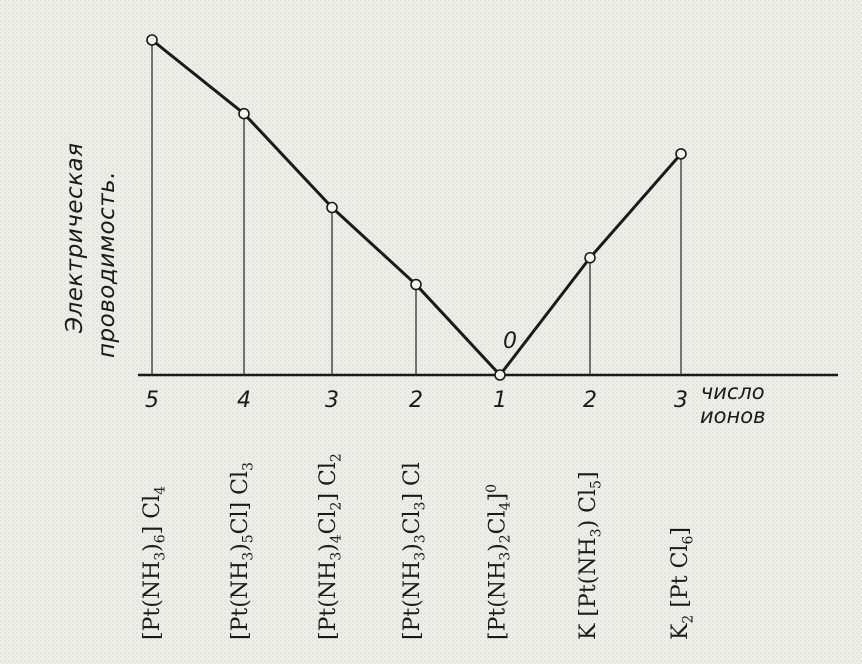  I want to click on compound-formula: [Pt(NH3)6] Cl4, so click(154, 562).